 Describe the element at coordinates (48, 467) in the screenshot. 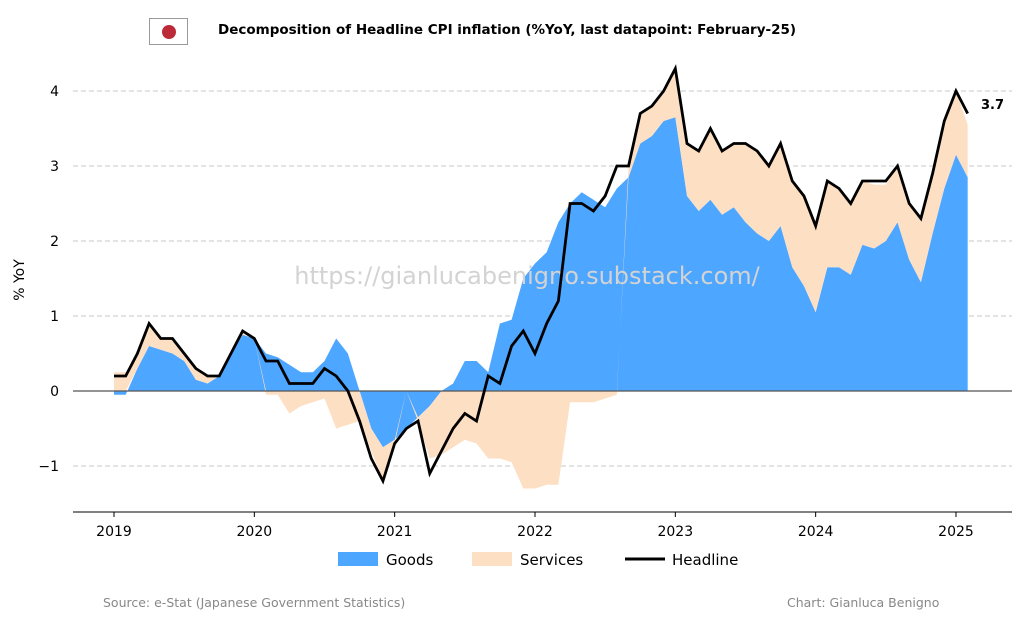

I see `y-tick-label: −1` at that location.